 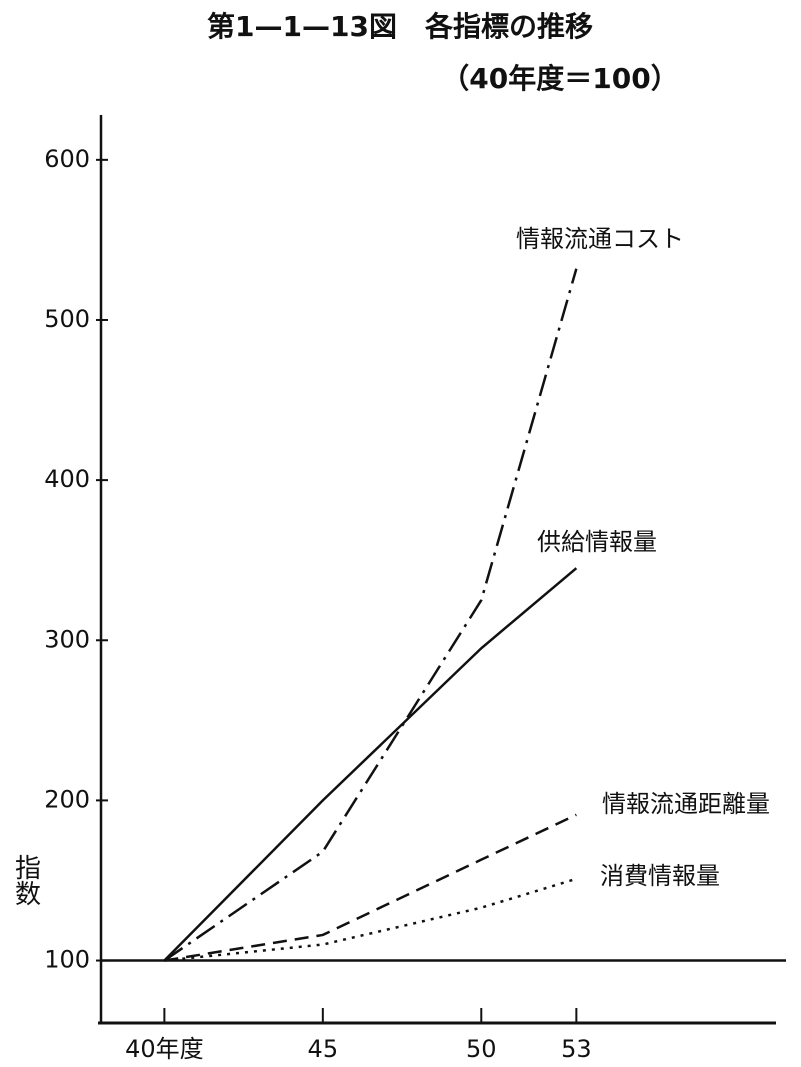 What do you see at coordinates (660, 876) in the screenshot?
I see `series-label: 消費情報量` at bounding box center [660, 876].